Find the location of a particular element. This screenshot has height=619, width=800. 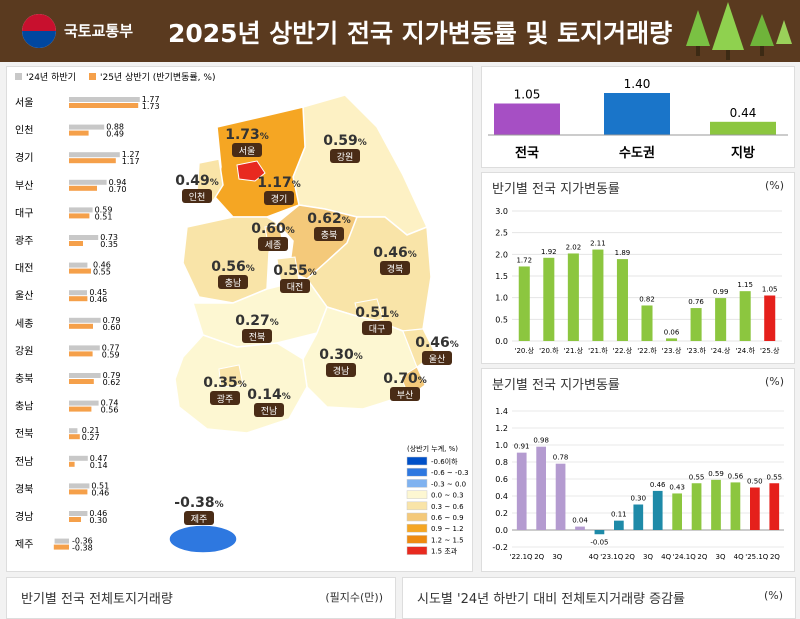

half-xtick-4: '22.상 is located at coordinates (623, 350).